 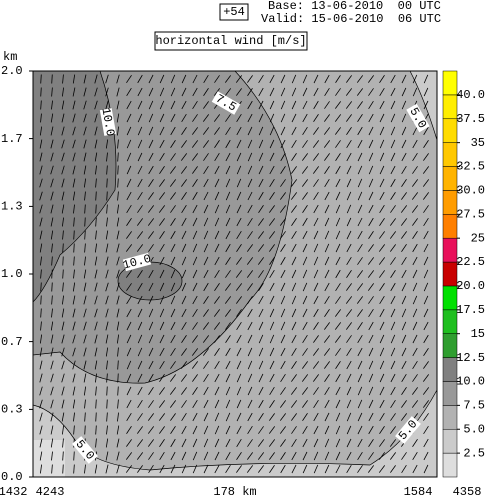 What do you see at coordinates (230, 41) in the screenshot?
I see `chart-title: horizontal wind [m/s]` at bounding box center [230, 41].